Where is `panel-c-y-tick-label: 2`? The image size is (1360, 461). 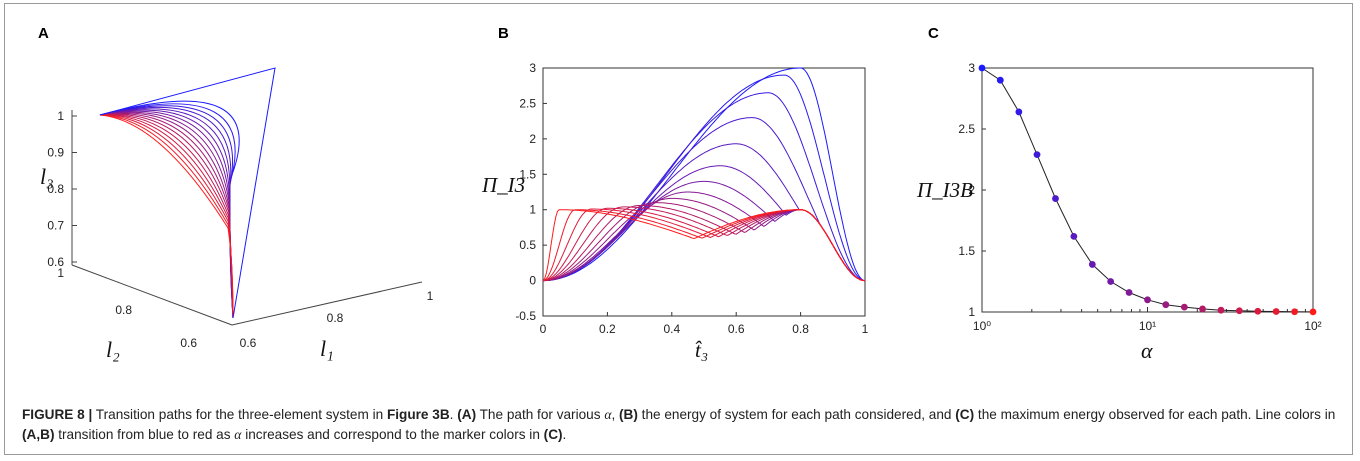
panel-c-y-tick-label: 2 is located at coordinates (971, 190).